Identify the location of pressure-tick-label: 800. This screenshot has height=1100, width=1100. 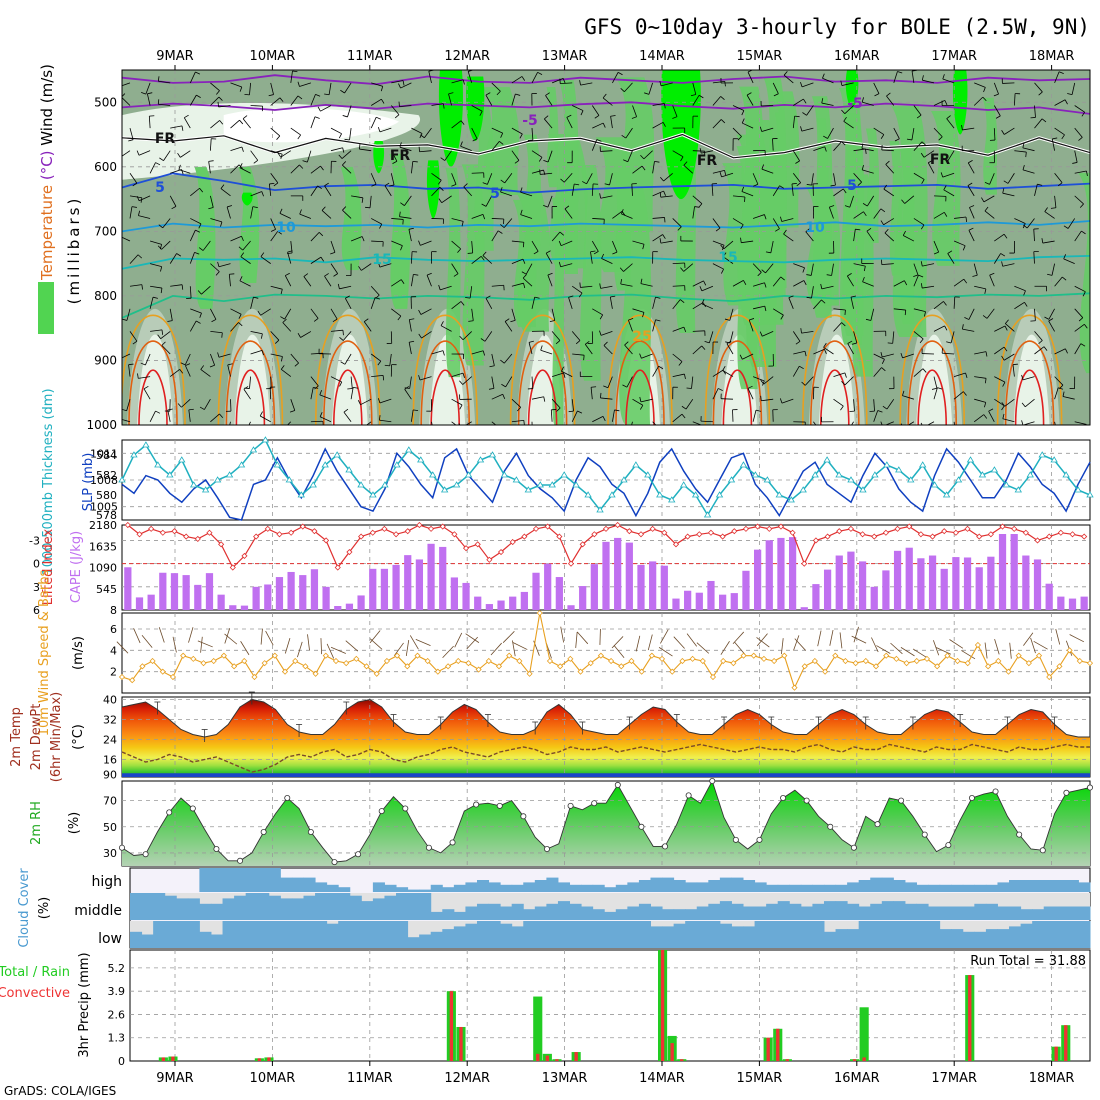
(105, 296).